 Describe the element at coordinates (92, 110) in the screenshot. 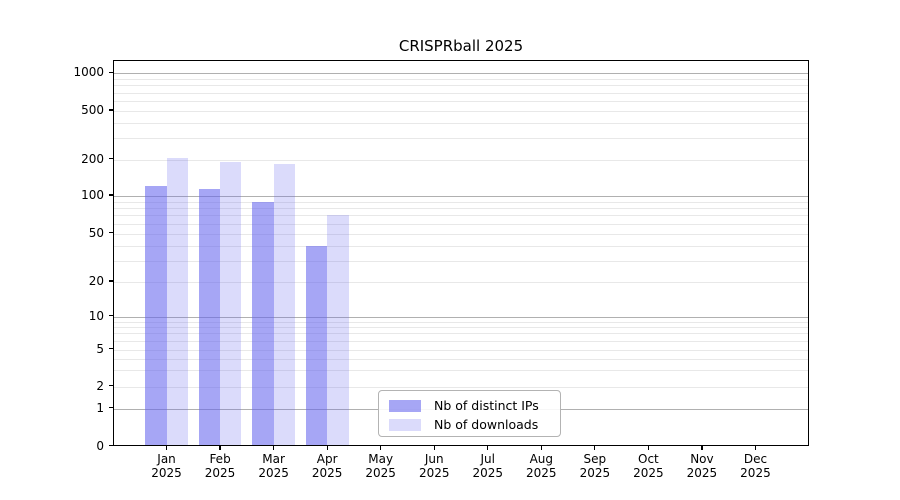

I see `y-tick-label: 500` at that location.